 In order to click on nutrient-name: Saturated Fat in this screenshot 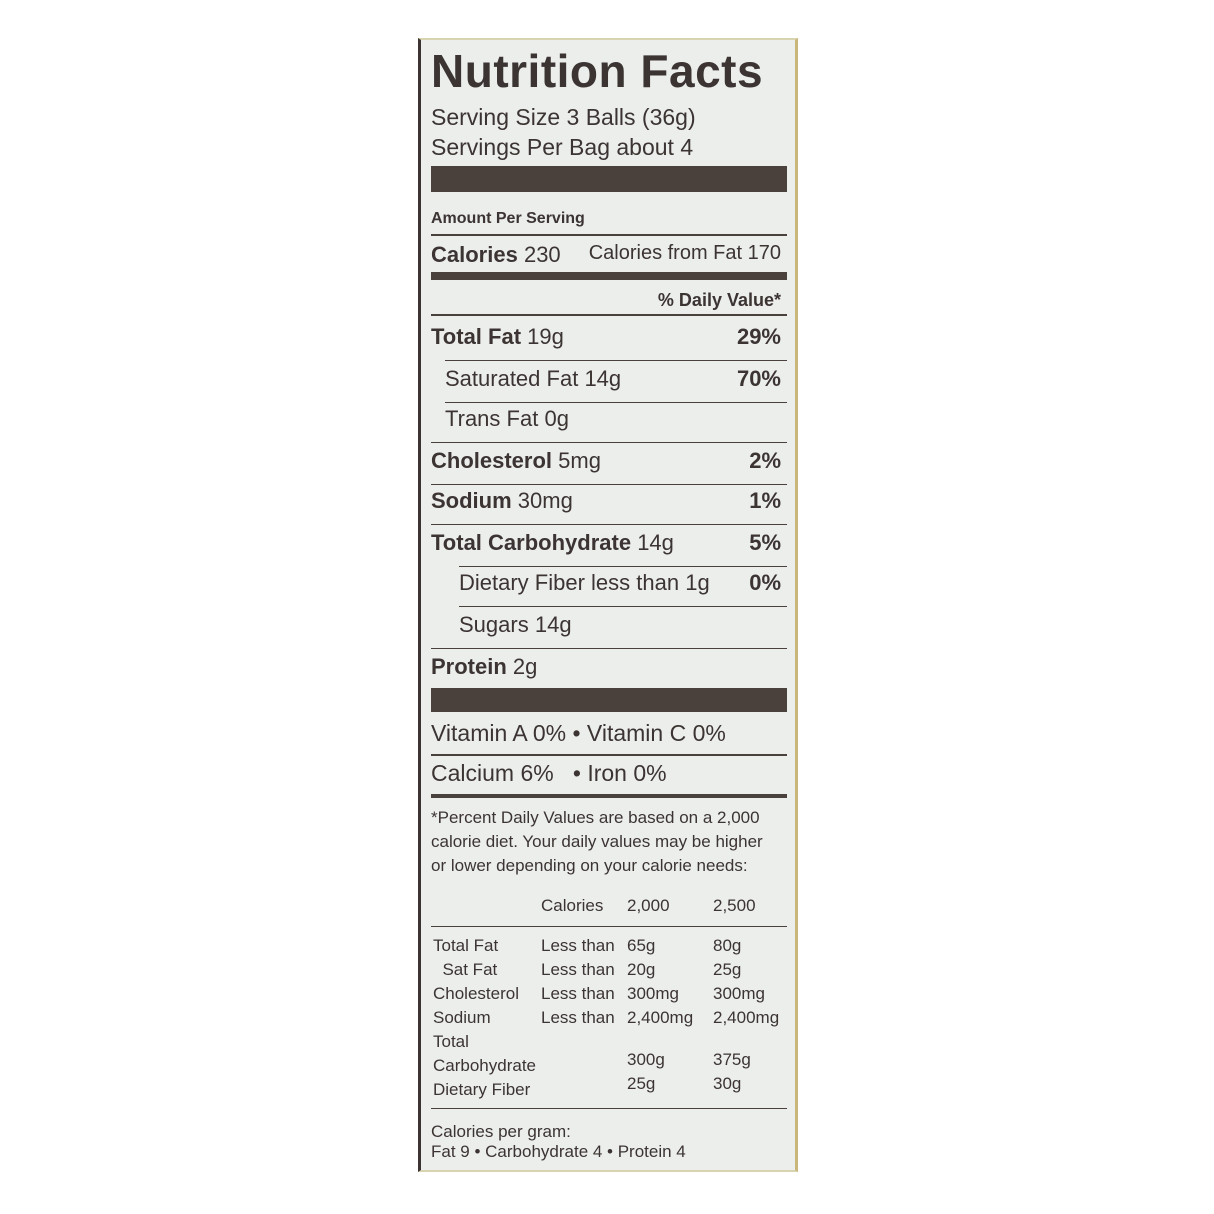, I will do `click(512, 378)`.